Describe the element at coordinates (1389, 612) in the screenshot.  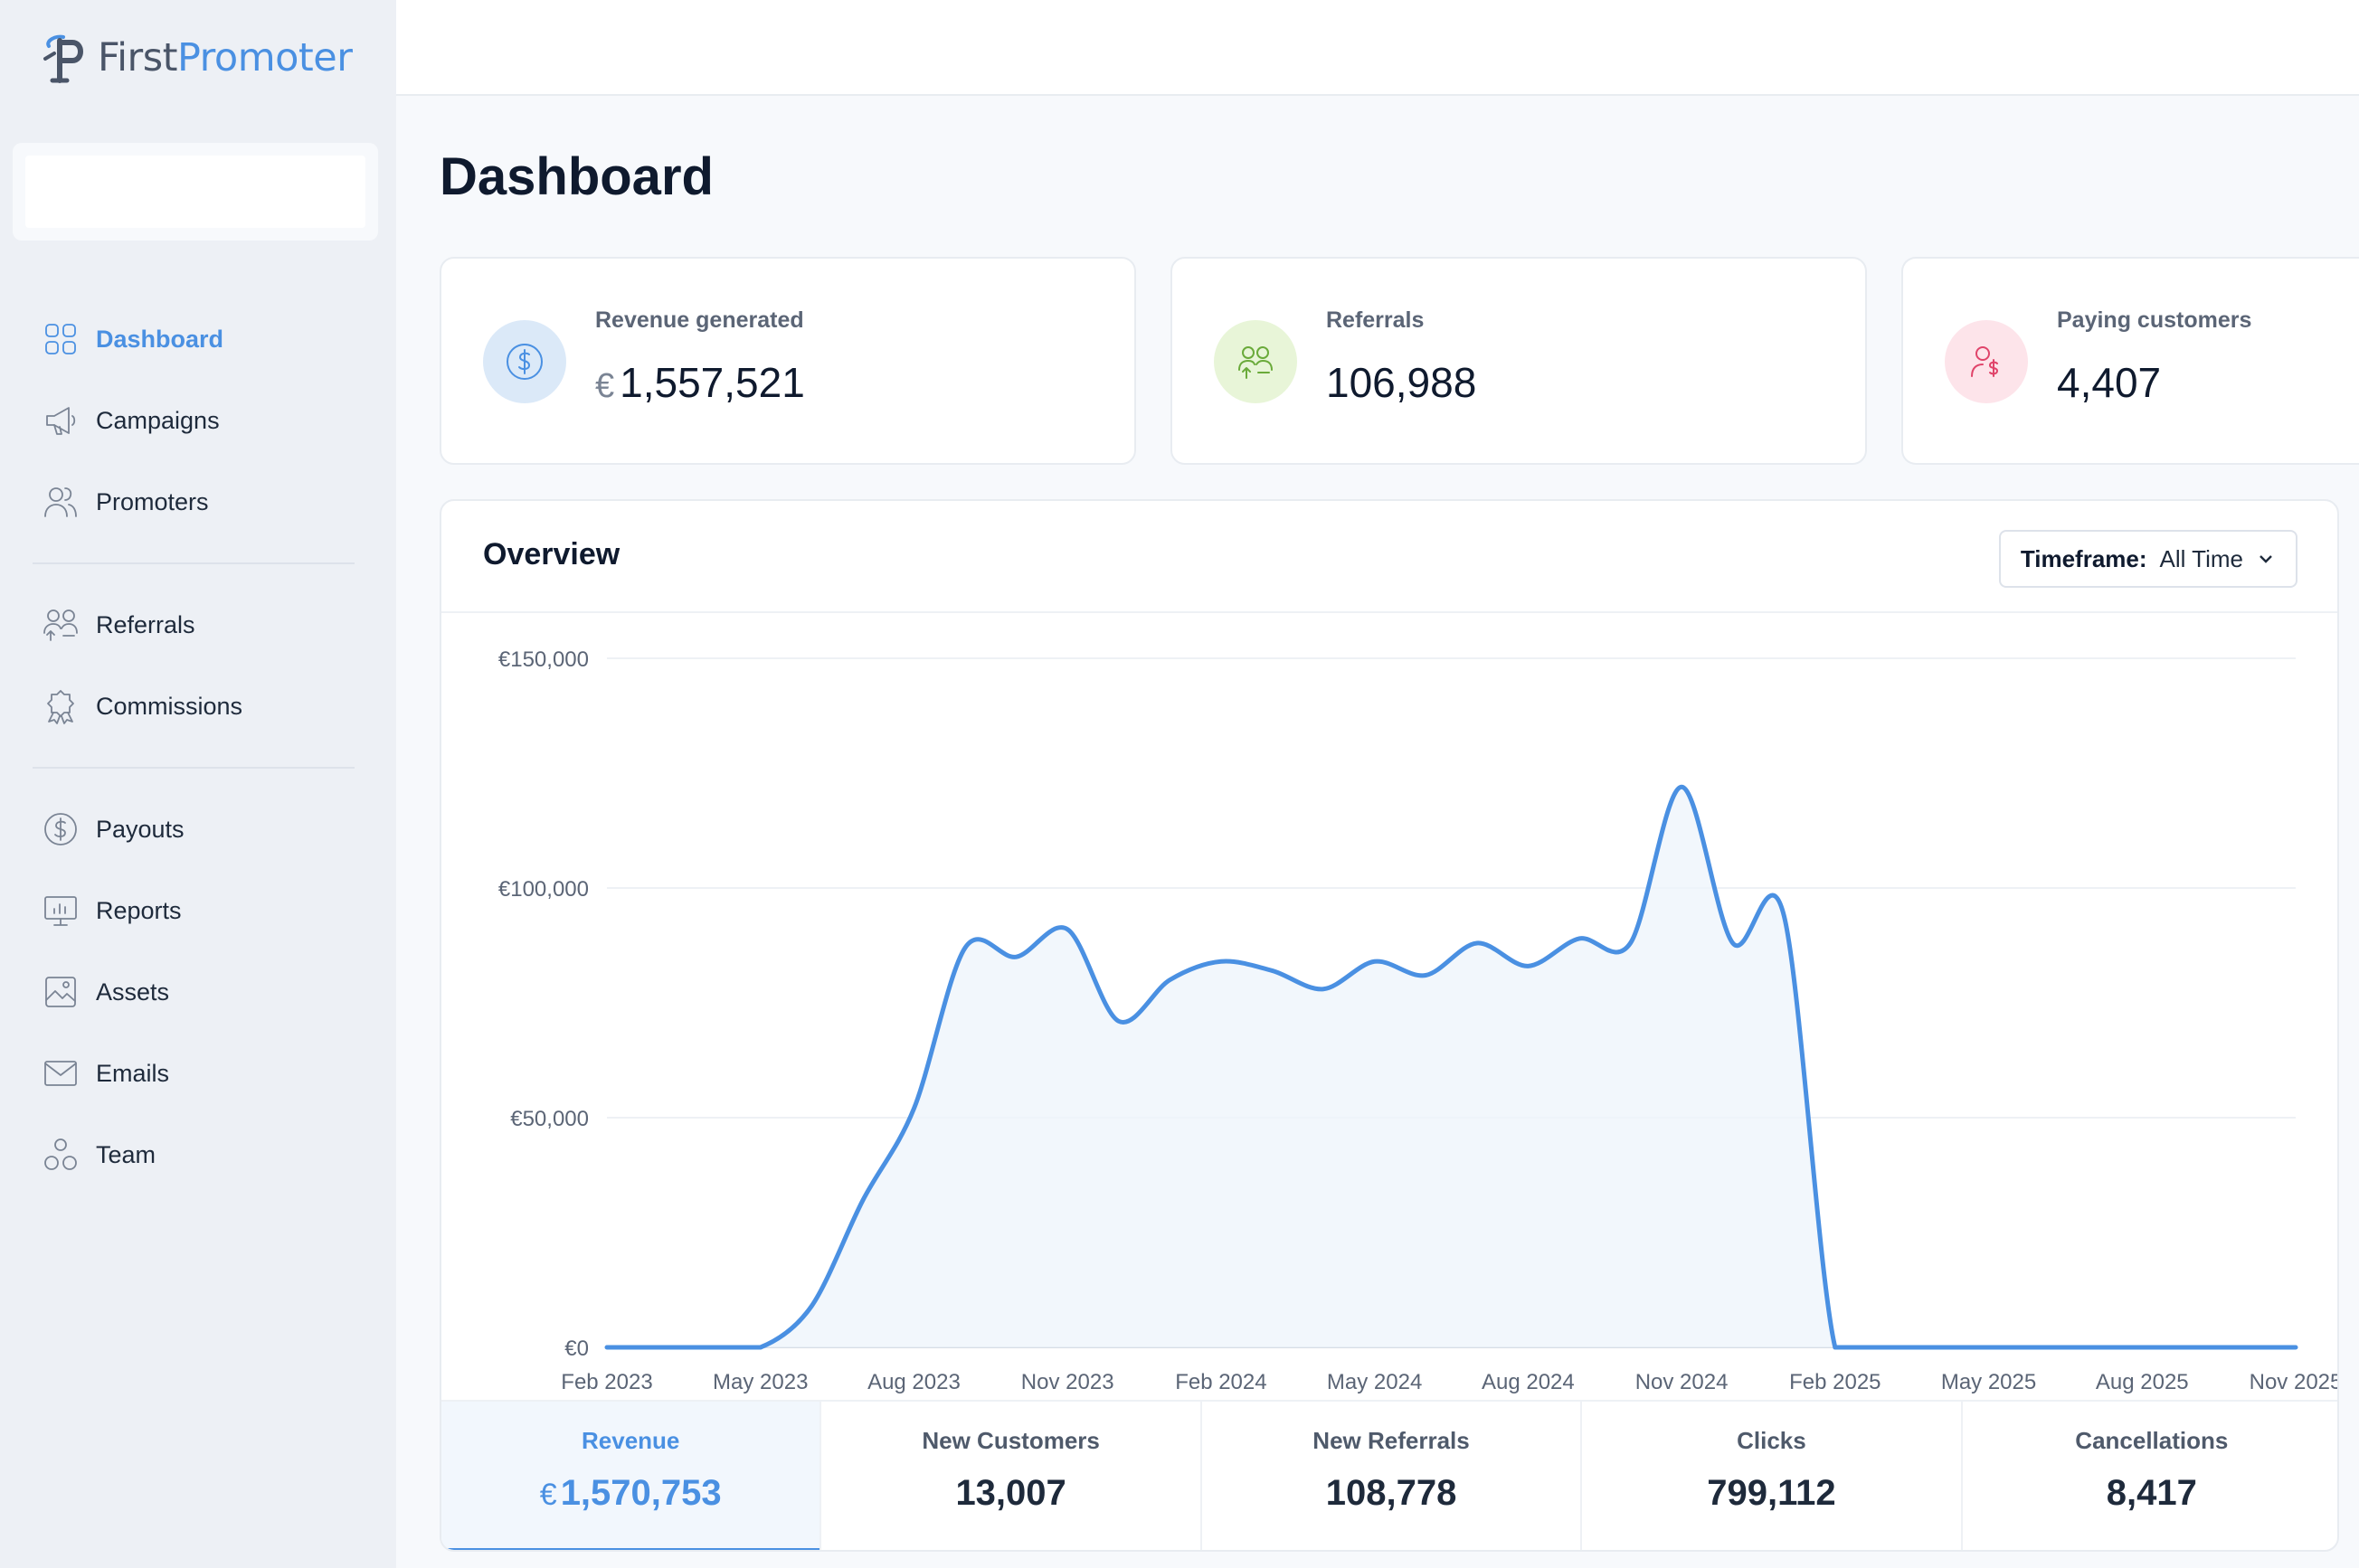
I see `overview-header-divider` at that location.